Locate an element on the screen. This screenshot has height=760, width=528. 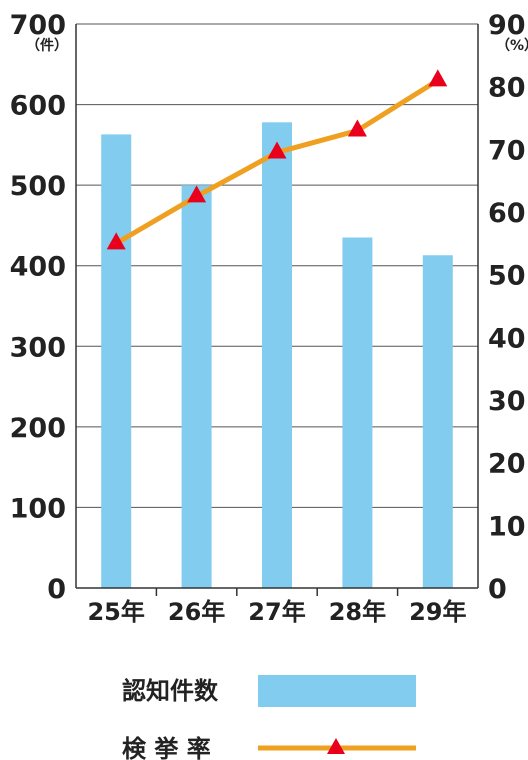
bar-28年 is located at coordinates (357, 412).